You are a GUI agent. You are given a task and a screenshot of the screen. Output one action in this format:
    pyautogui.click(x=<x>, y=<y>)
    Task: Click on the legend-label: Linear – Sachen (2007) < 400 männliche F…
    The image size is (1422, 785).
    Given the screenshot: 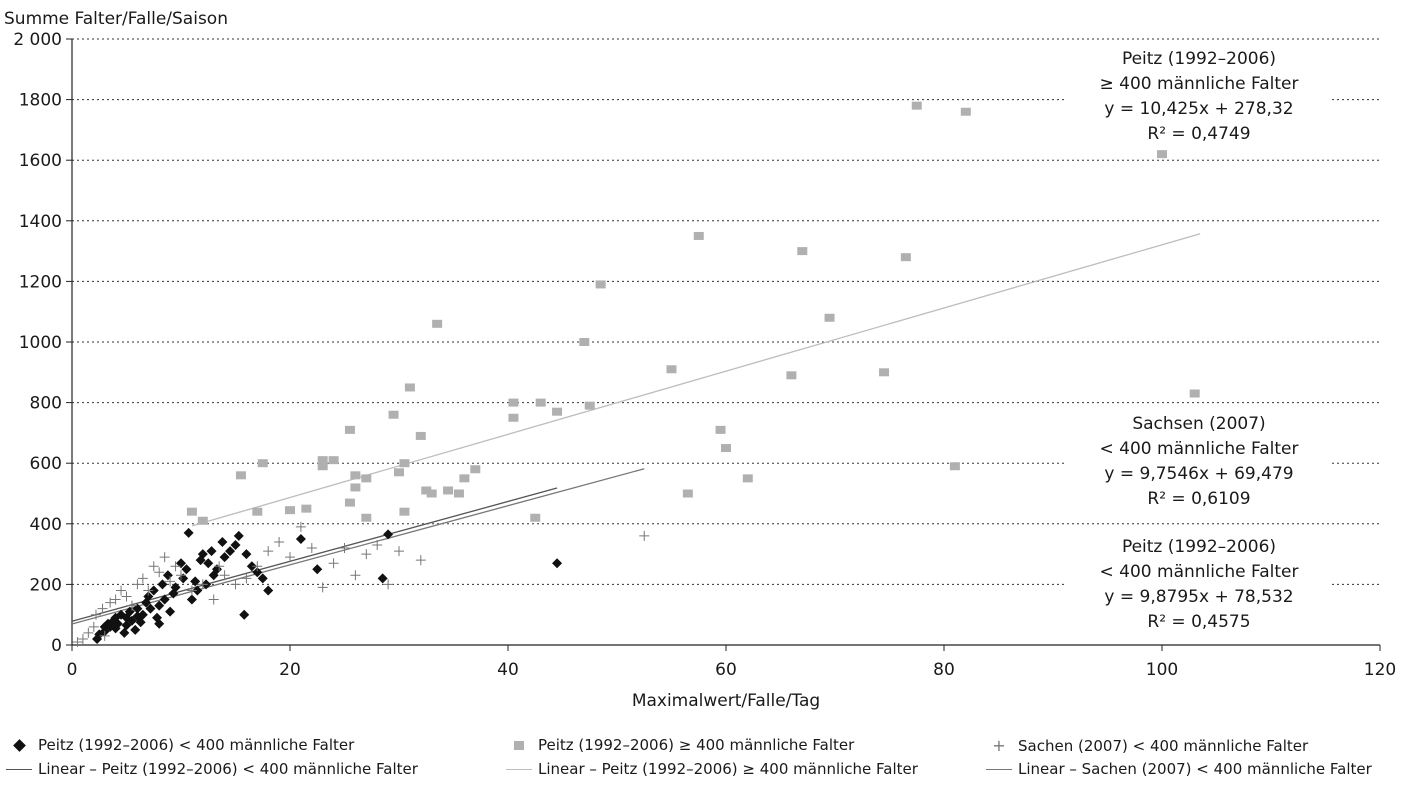 What is the action you would take?
    pyautogui.click(x=1195, y=769)
    